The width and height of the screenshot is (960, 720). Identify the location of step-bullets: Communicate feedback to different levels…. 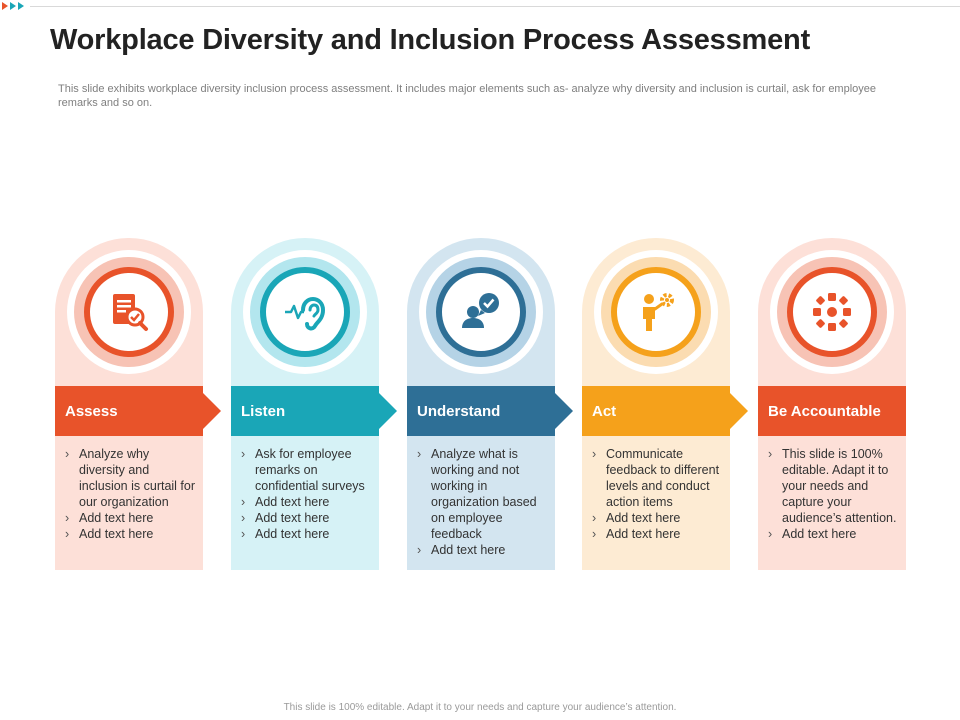
(656, 494).